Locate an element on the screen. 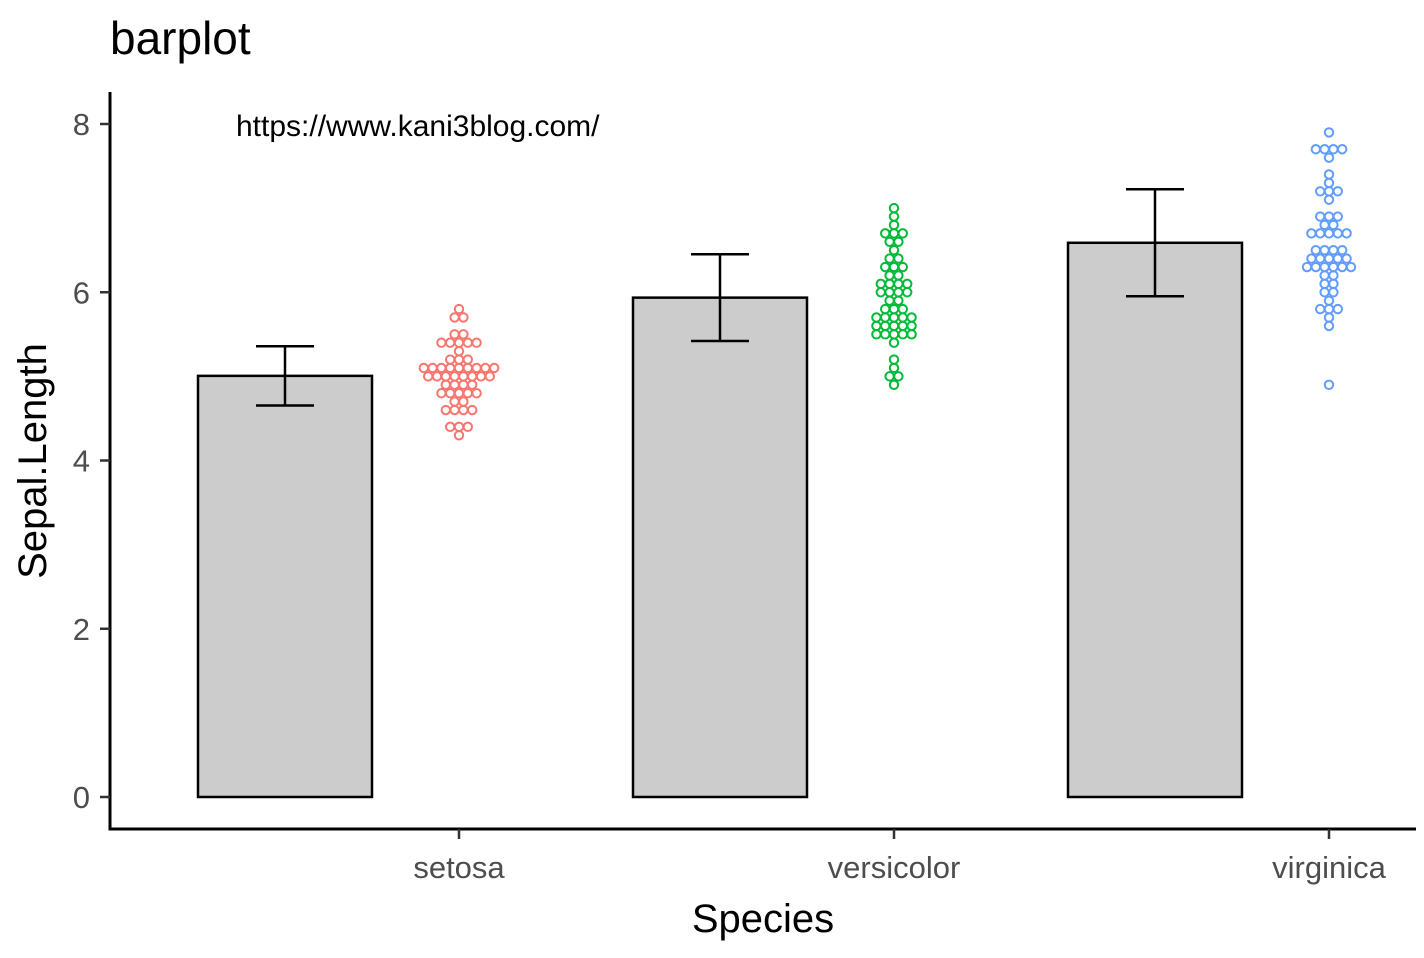  error-bar-group is located at coordinates (720, 297).